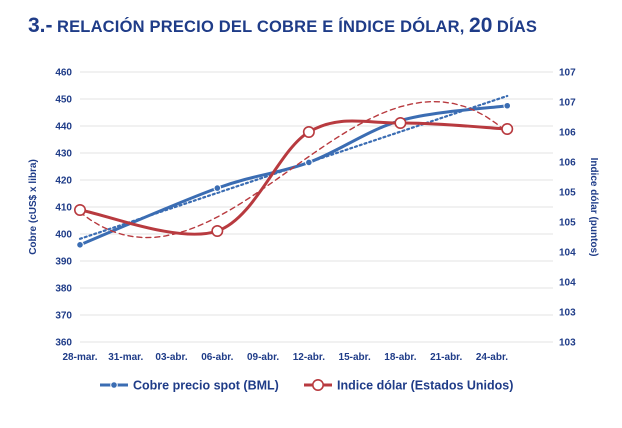 The image size is (622, 428). I want to click on legend-copper-marker, so click(114, 385).